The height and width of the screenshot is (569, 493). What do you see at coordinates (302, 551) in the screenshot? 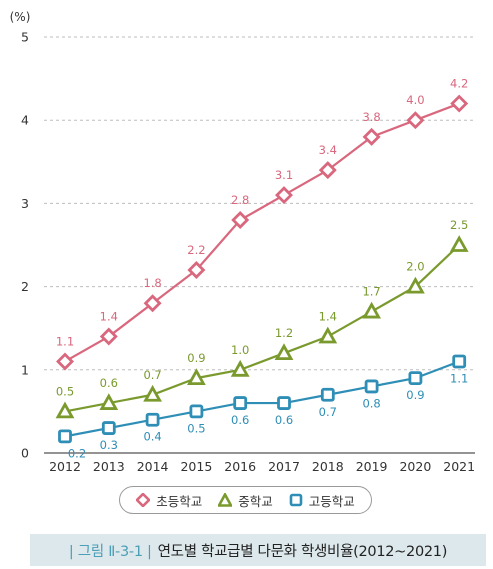
I see `caption-title: 연도별 학교급별 다문화 학생비율(2012~2021)` at bounding box center [302, 551].